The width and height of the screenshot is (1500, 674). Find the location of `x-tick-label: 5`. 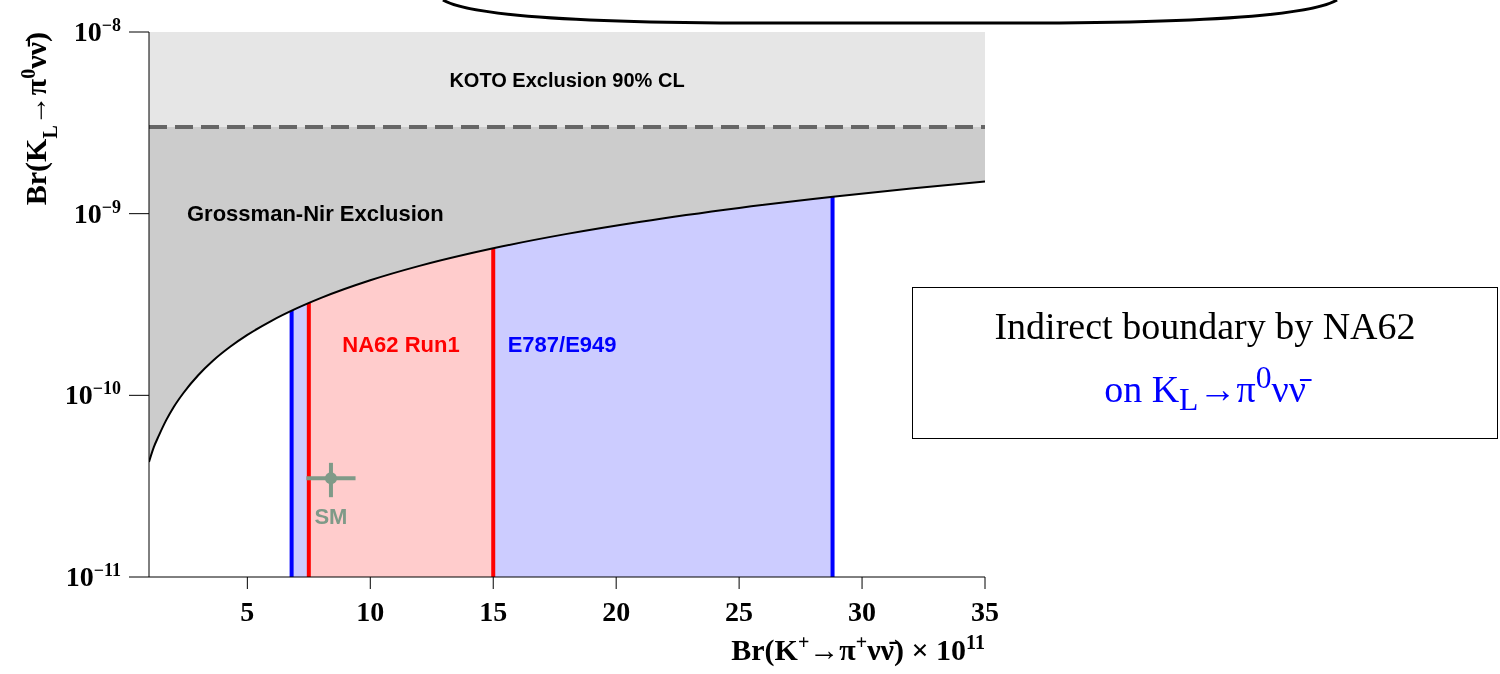

x-tick-label: 5 is located at coordinates (247, 611).